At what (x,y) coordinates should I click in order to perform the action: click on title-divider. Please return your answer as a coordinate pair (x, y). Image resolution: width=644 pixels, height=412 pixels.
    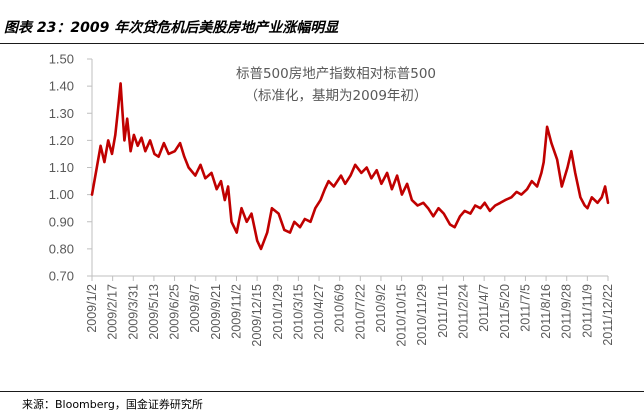
    Looking at the image, I should click on (322, 43).